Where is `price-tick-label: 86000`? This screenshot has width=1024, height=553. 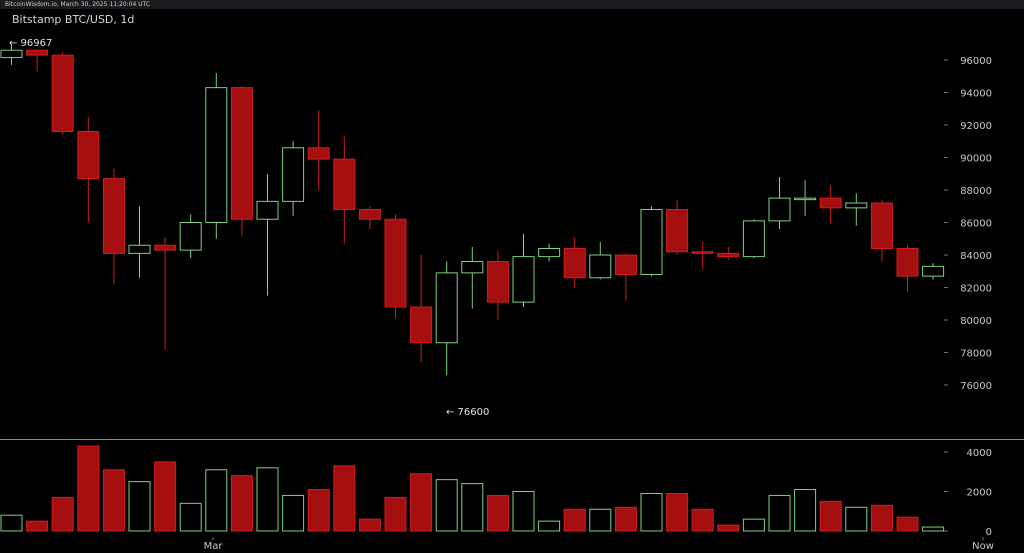
price-tick-label: 86000 is located at coordinates (976, 224).